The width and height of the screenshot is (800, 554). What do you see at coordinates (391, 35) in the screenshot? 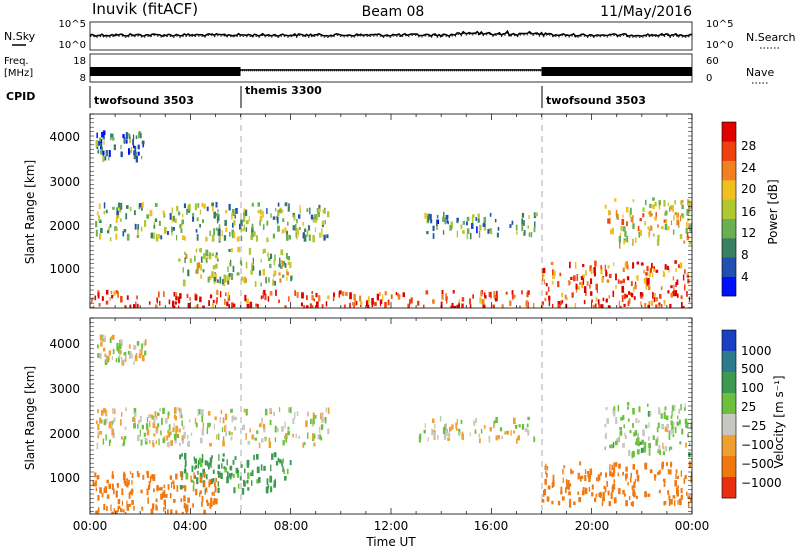
I see `noise-search-line` at bounding box center [391, 35].